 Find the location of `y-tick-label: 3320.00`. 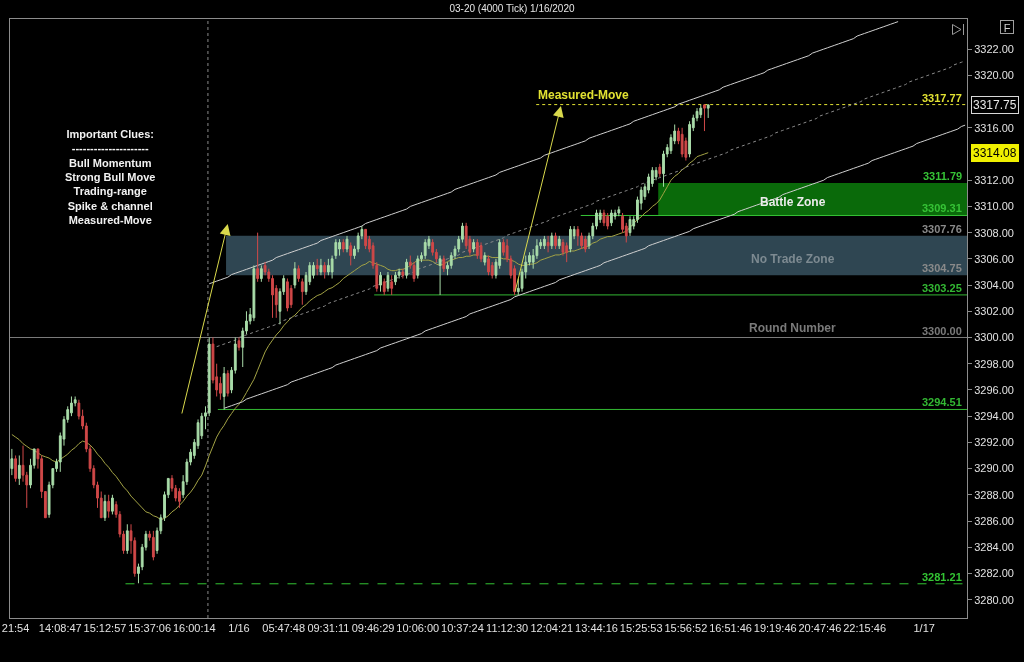

y-tick-label: 3320.00 is located at coordinates (994, 75).